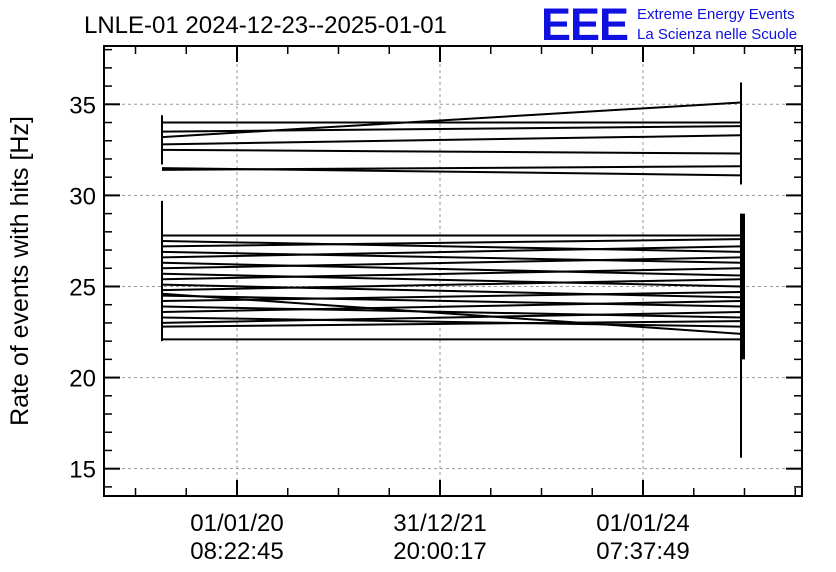  Describe the element at coordinates (265, 25) in the screenshot. I see `chart-title: LNLE-01 2024-12-23--2025-01-01` at that location.